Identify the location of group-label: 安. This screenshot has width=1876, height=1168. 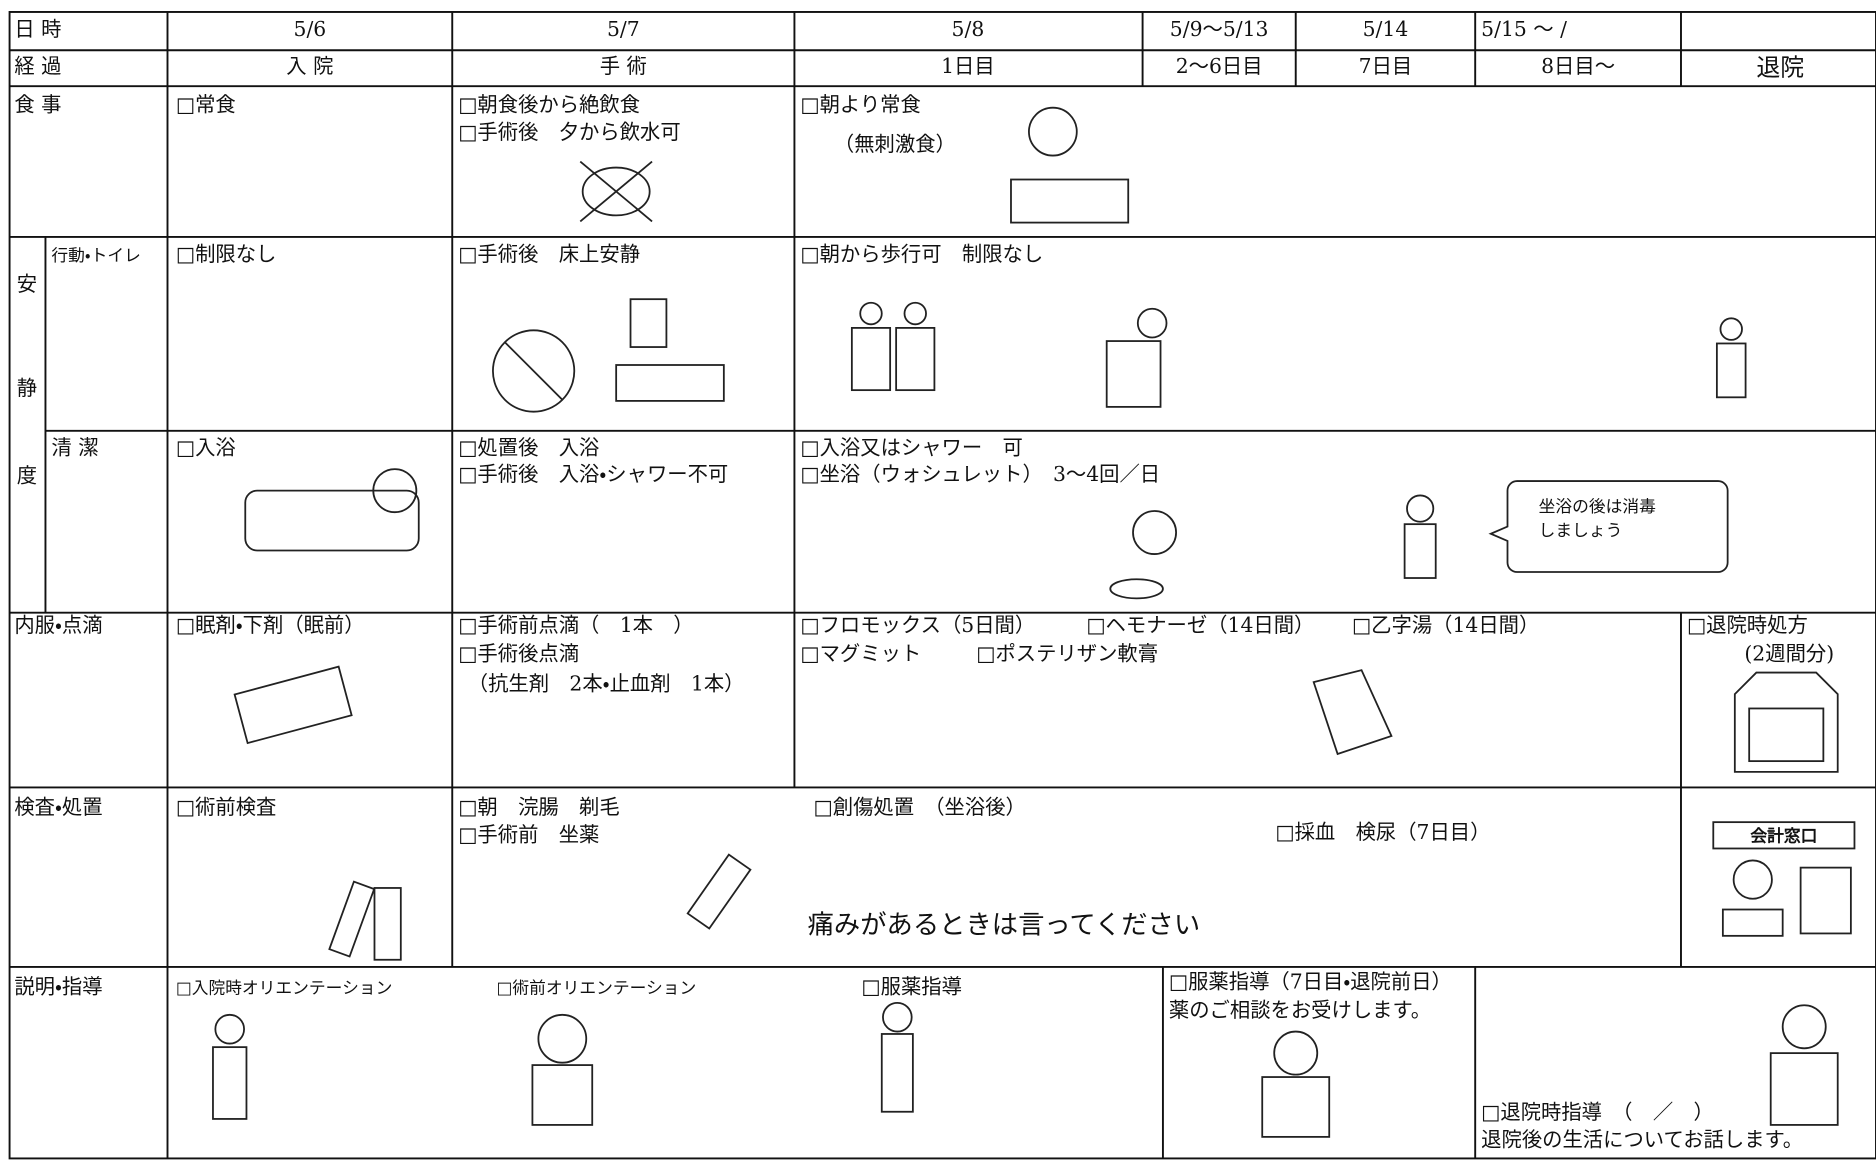
(27, 284).